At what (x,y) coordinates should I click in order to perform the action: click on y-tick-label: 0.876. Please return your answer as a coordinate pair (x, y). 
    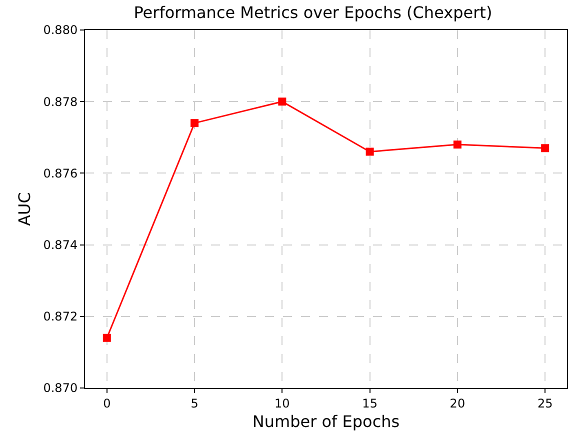
    Looking at the image, I should click on (60, 173).